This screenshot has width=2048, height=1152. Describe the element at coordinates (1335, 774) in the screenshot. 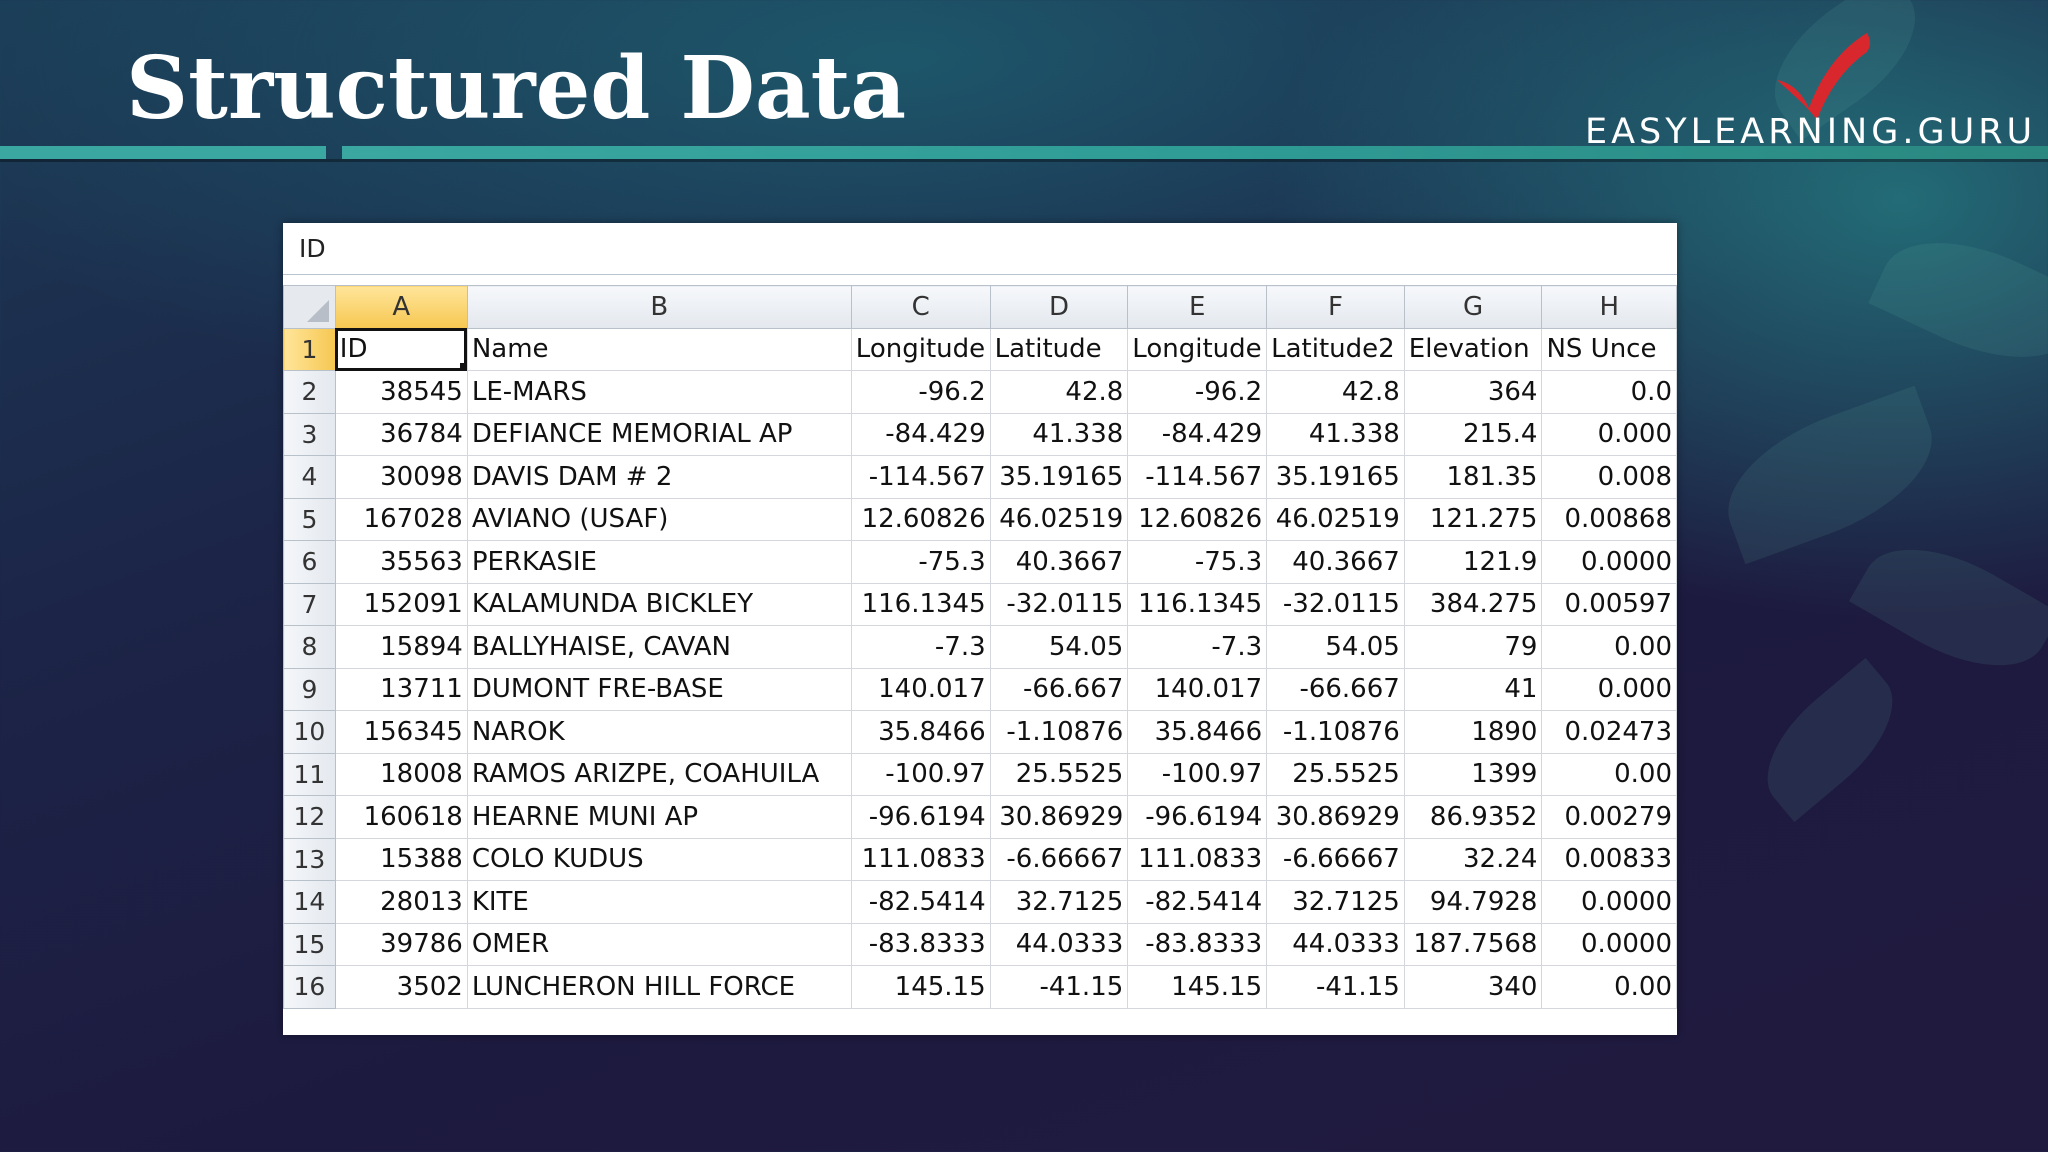

I see `cell-f11: 25.5525` at that location.